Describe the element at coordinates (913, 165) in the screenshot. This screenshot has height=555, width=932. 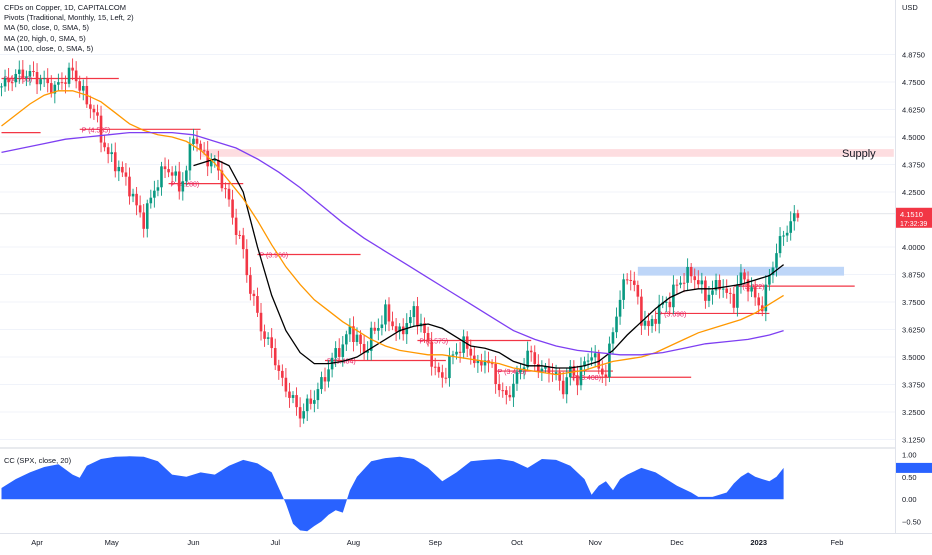
I see `price-tick-label: 4.3750` at that location.